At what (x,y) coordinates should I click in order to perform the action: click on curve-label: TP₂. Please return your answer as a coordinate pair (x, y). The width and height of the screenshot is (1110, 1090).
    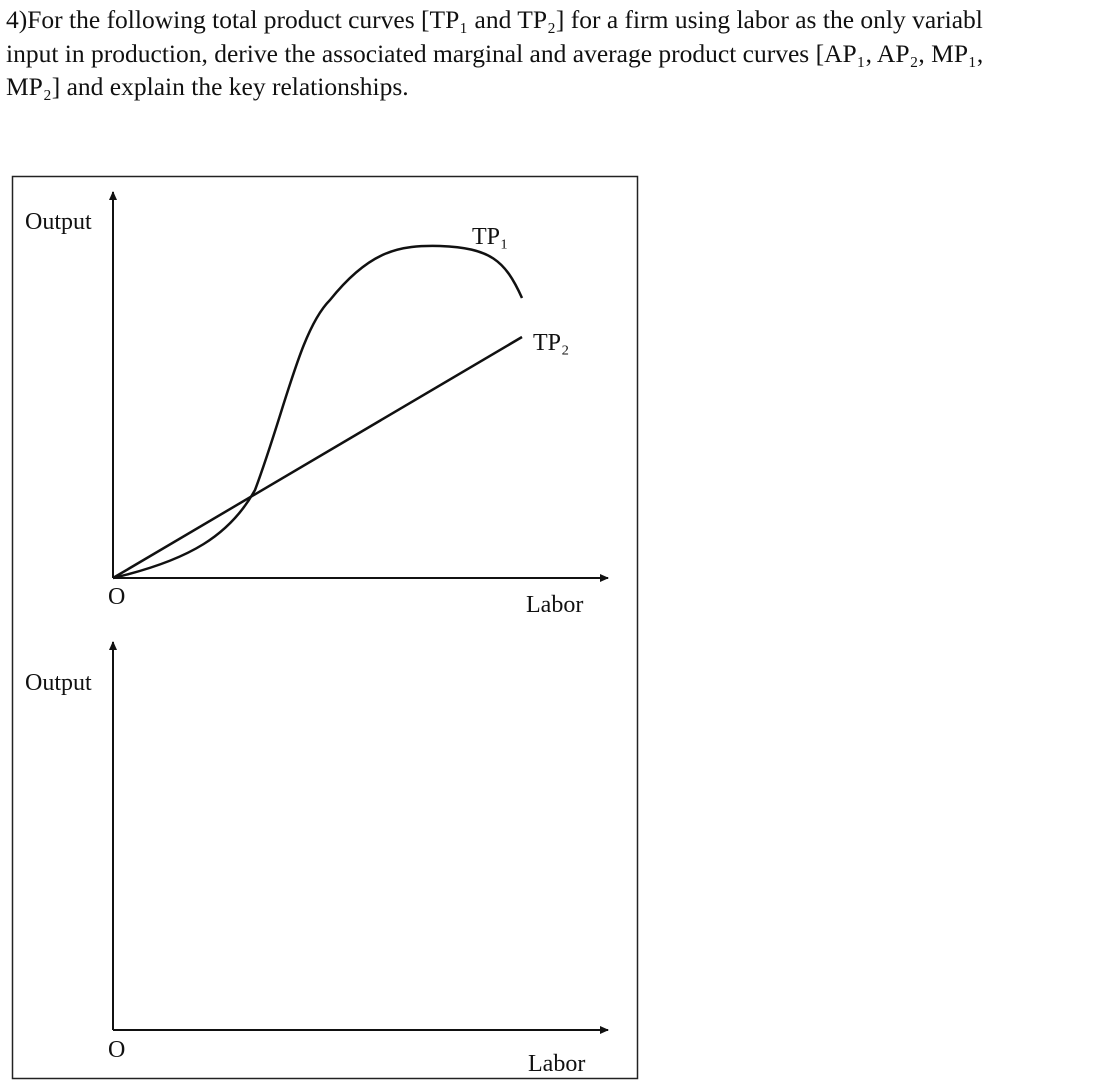
    Looking at the image, I should click on (551, 343).